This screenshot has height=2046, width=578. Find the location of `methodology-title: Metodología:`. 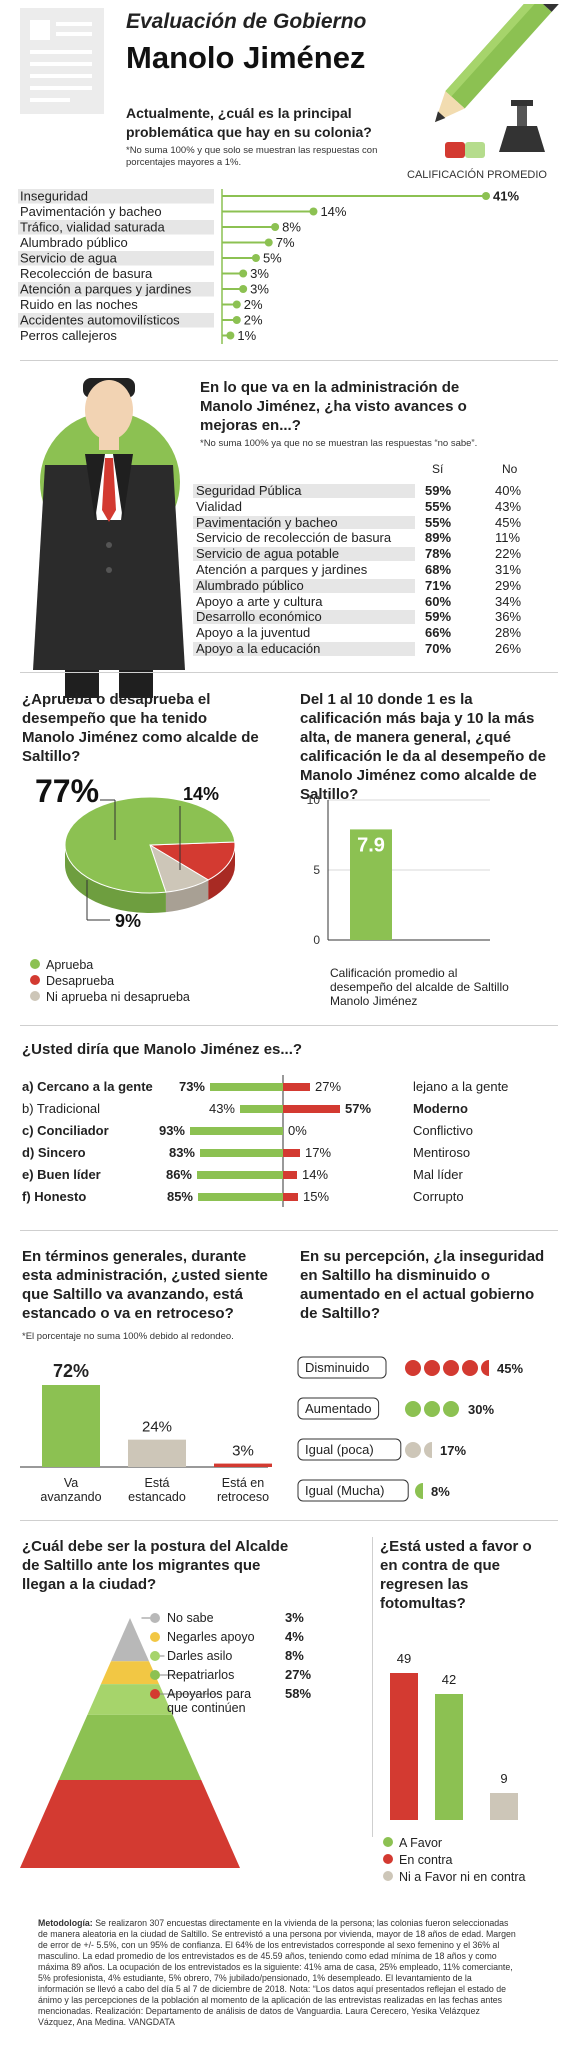

methodology-title: Metodología: is located at coordinates (65, 1923).